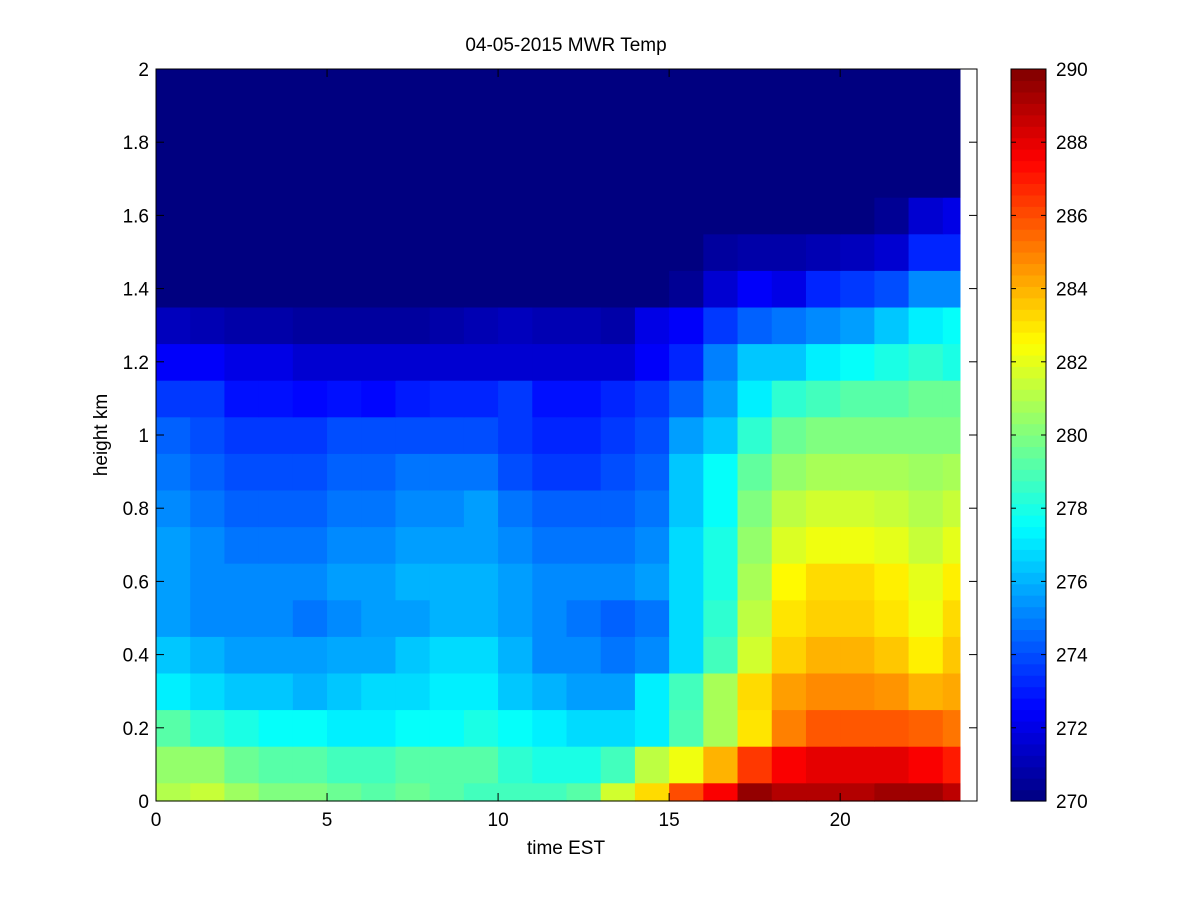 The width and height of the screenshot is (1200, 905). Describe the element at coordinates (1049, 436) in the screenshot. I see `colorbar: 270 272 274 276 278 280 282 284 286 288 290` at that location.